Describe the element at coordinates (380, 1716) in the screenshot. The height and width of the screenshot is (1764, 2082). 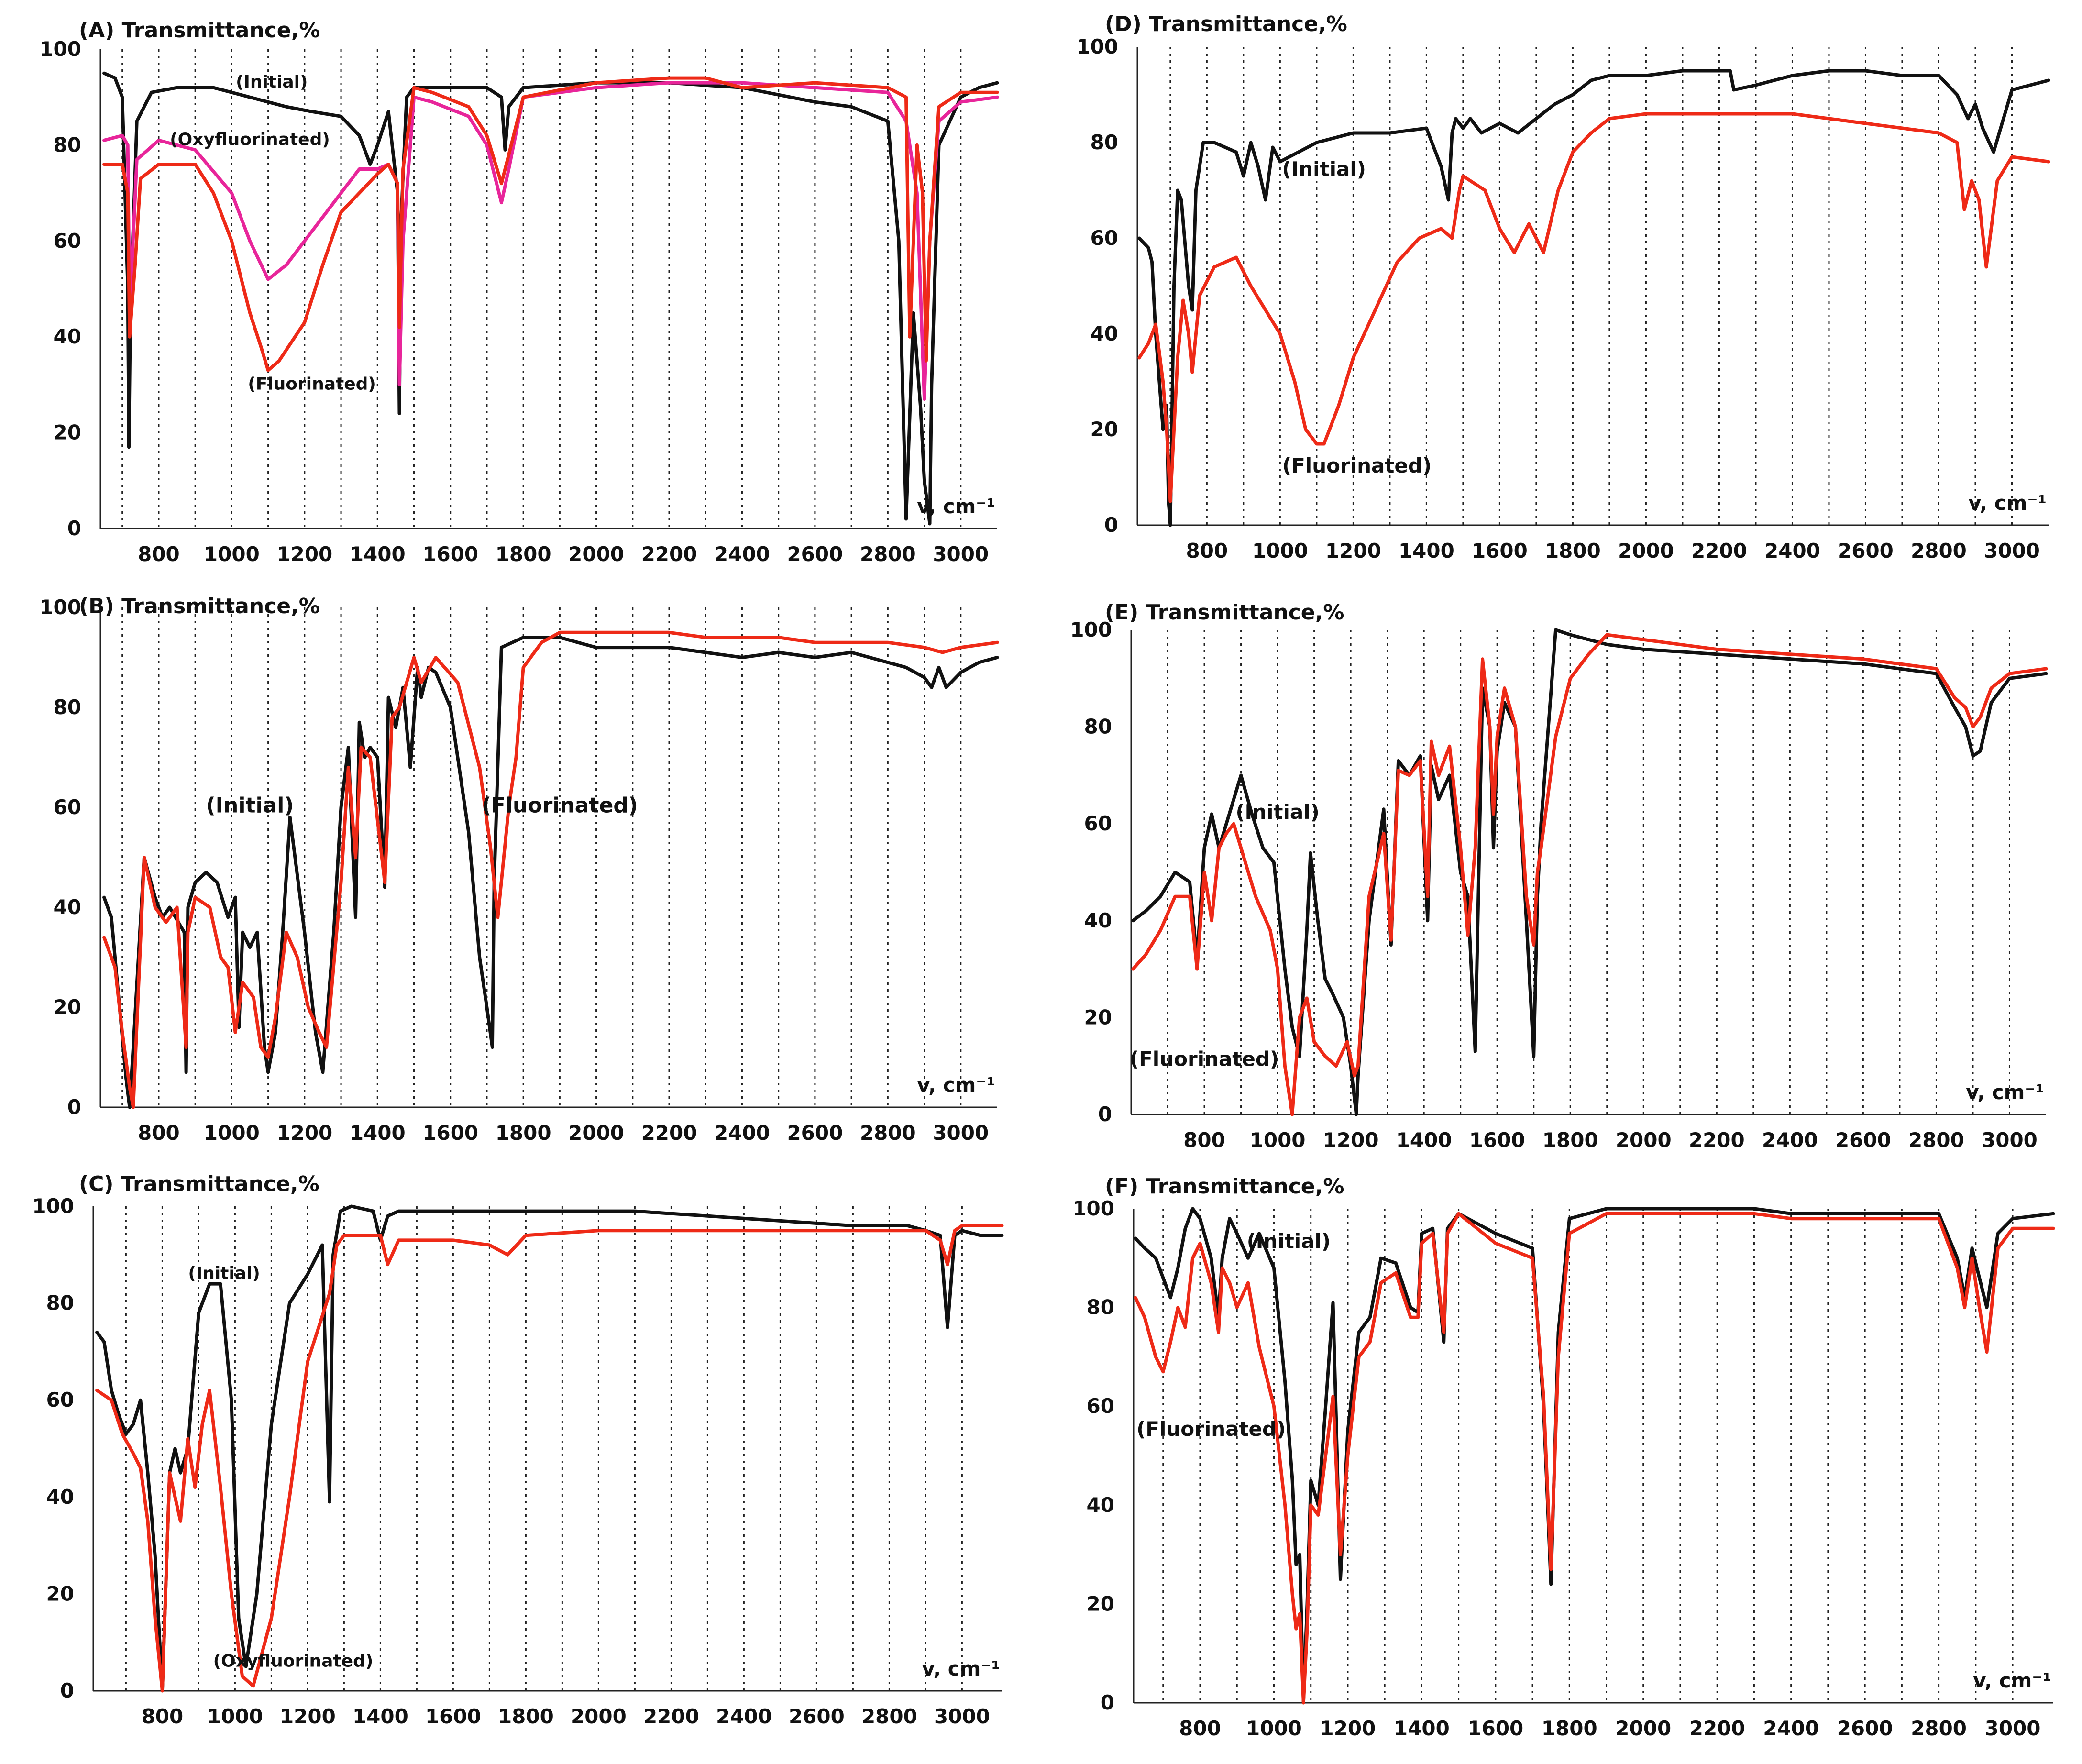
I see `x-tick-C-1400: 1400` at that location.